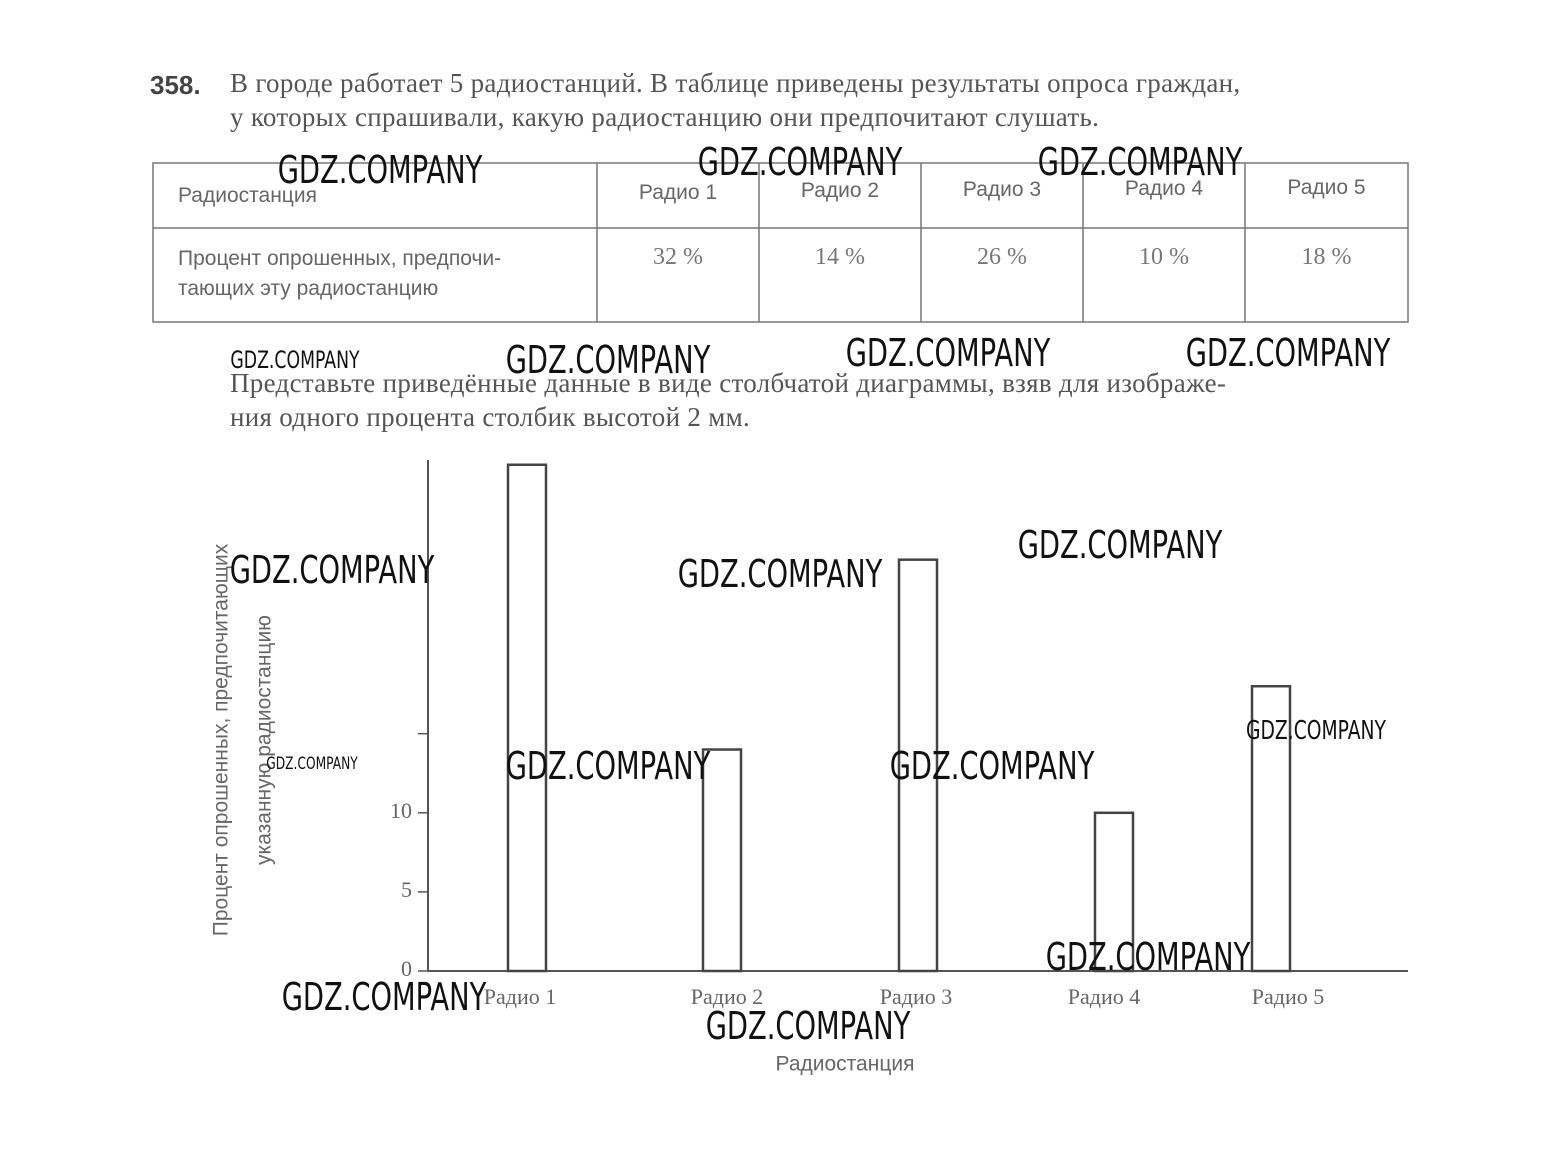  I want to click on x-tick-label: Радио 5, so click(1288, 996).